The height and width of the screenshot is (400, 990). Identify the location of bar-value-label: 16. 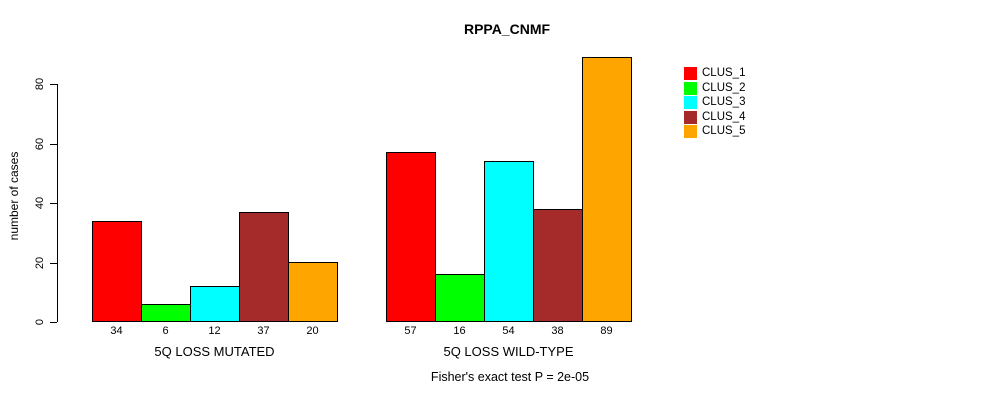
(459, 331).